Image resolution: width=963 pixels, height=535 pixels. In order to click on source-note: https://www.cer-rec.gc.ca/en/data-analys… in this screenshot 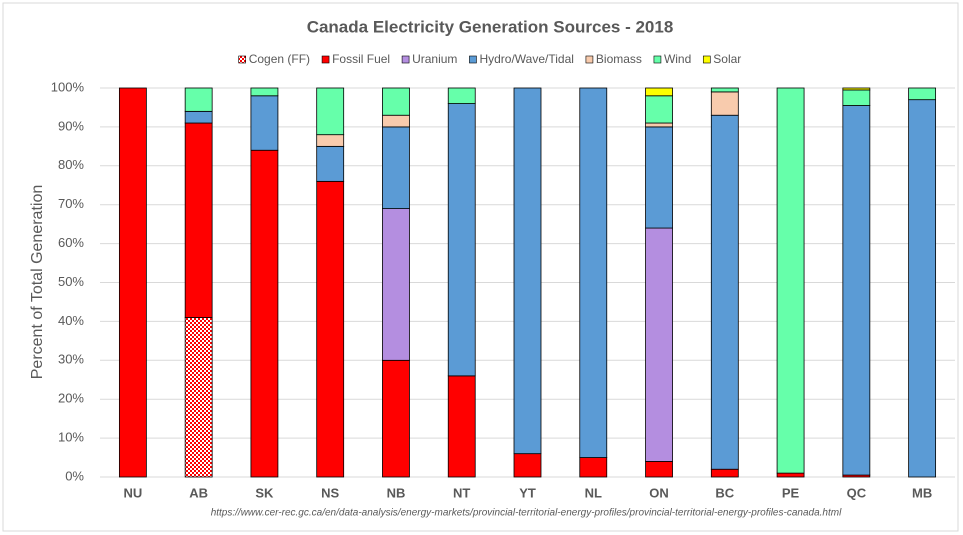, I will do `click(526, 513)`.